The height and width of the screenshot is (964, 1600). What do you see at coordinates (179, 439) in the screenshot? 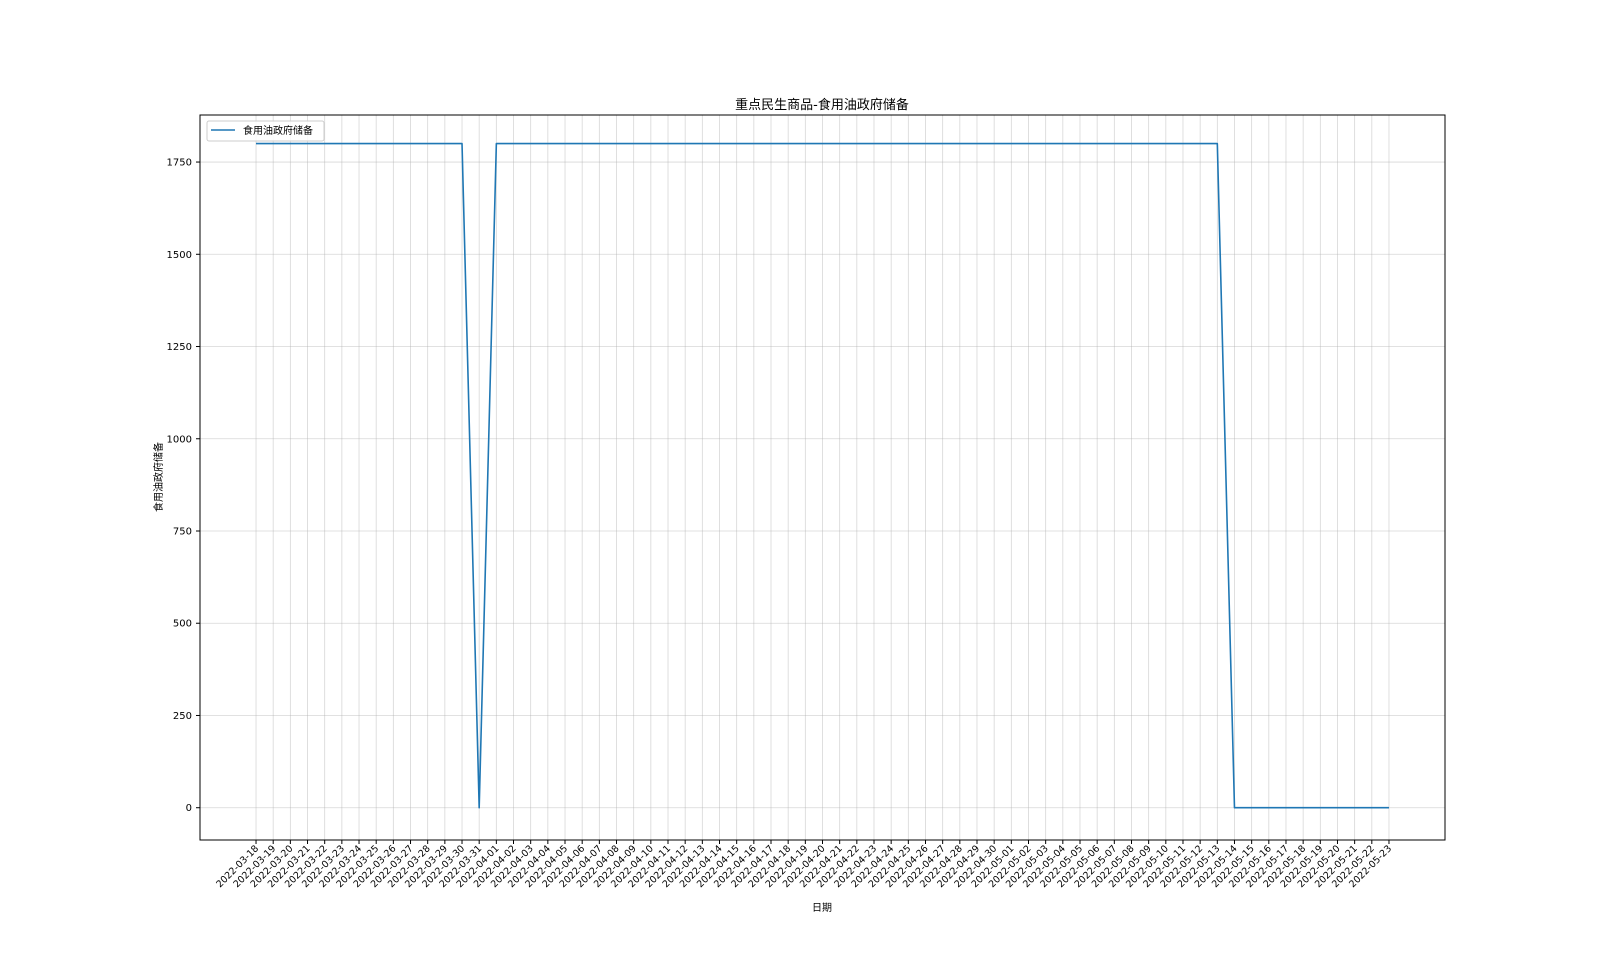
I see `y-tick-label: 1000` at bounding box center [179, 439].